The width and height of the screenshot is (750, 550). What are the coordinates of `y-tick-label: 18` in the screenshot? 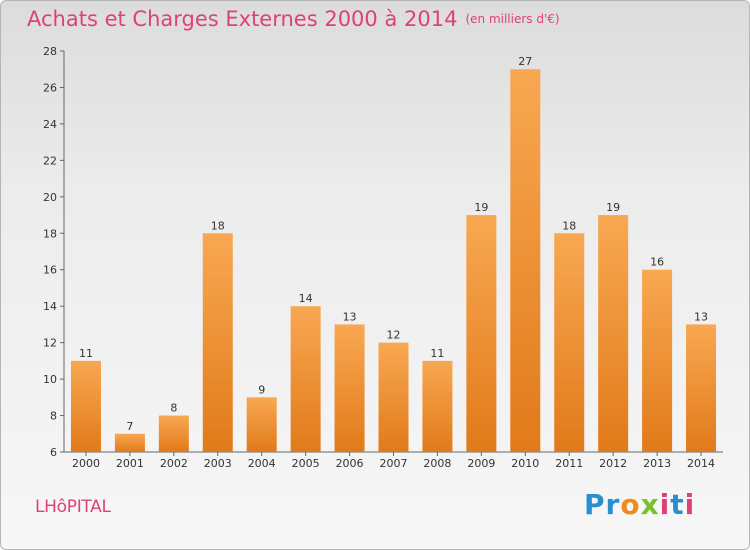 It's located at (50, 233).